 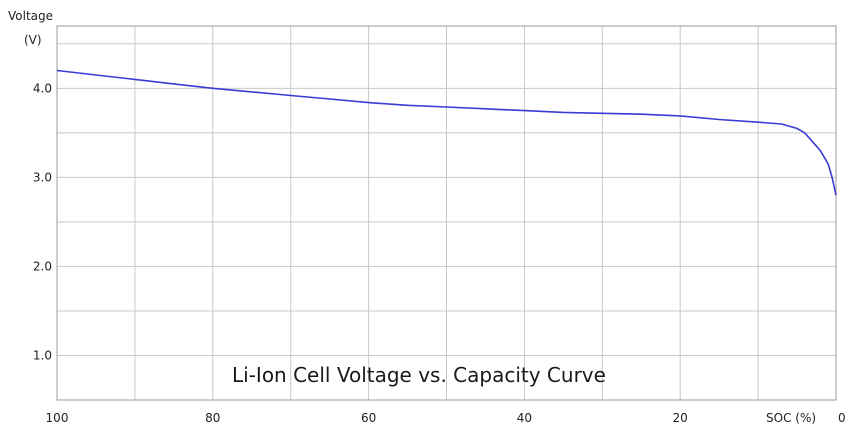 I want to click on chart-title: Li-Ion Cell Voltage vs. Capacity Curve, so click(x=419, y=375).